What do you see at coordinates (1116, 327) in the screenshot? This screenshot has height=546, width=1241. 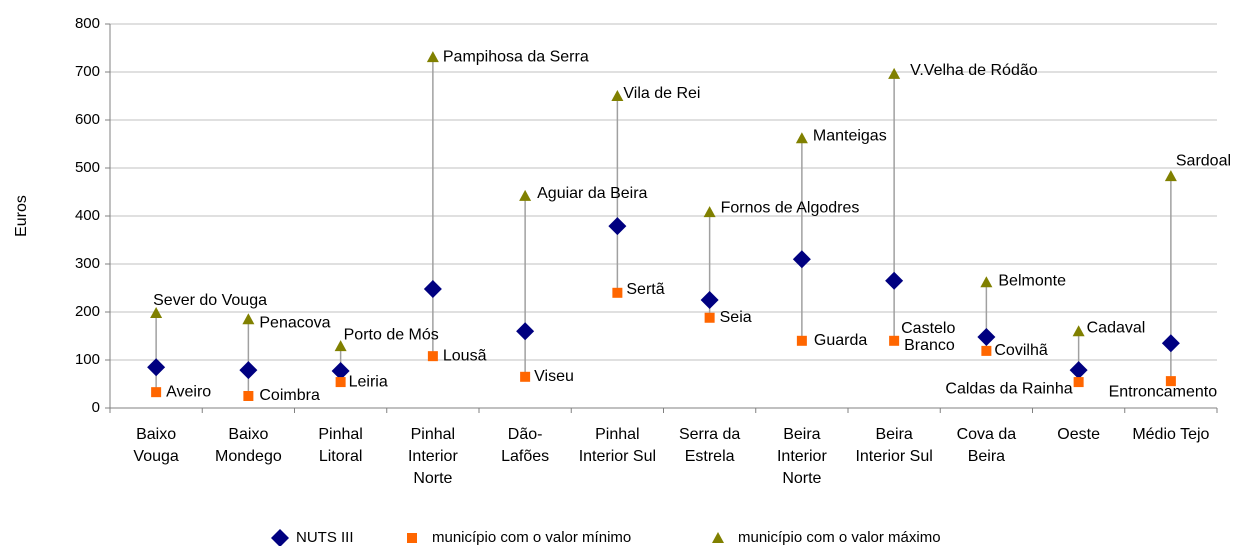 I see `point-label: Cadaval` at bounding box center [1116, 327].